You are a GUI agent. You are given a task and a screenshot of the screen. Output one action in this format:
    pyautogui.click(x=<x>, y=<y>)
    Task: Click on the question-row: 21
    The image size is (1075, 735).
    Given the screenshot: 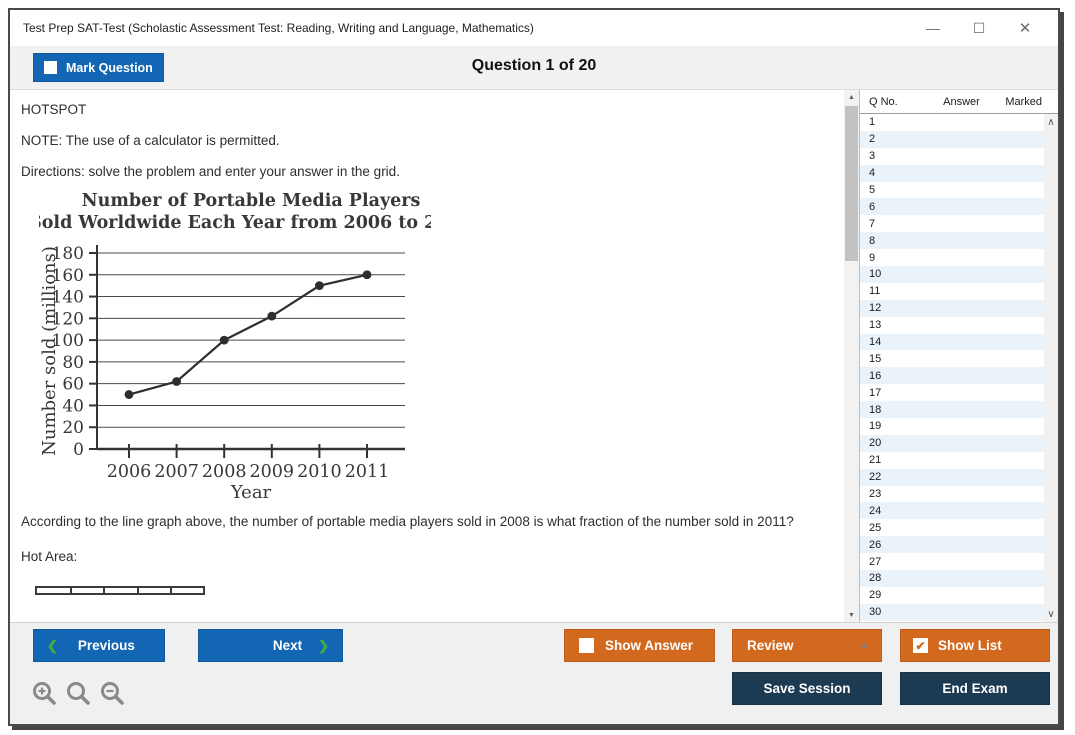 What is the action you would take?
    pyautogui.click(x=952, y=460)
    